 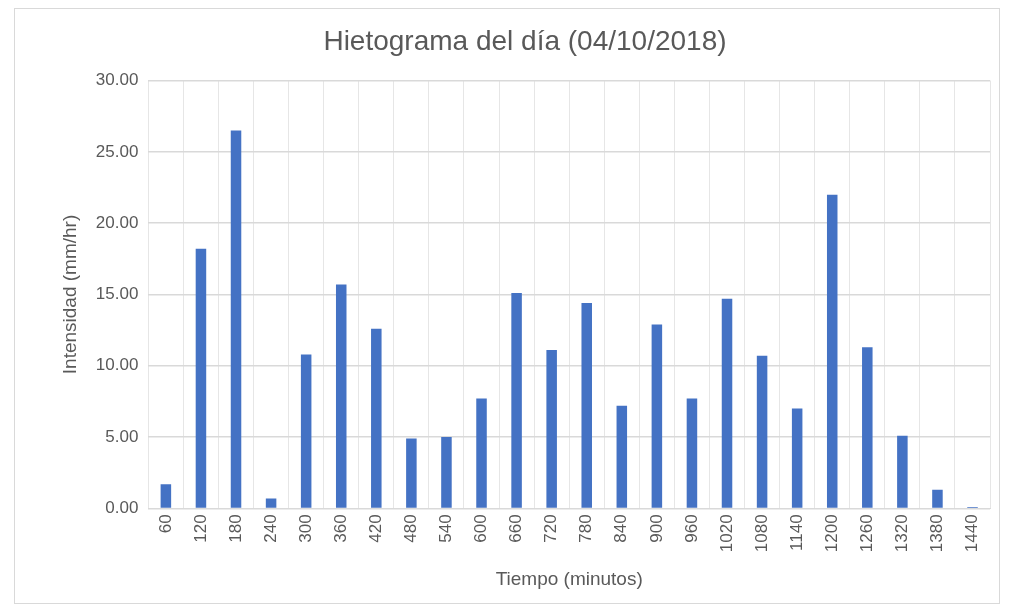 What do you see at coordinates (270, 528) in the screenshot?
I see `x-tick-label: 240` at bounding box center [270, 528].